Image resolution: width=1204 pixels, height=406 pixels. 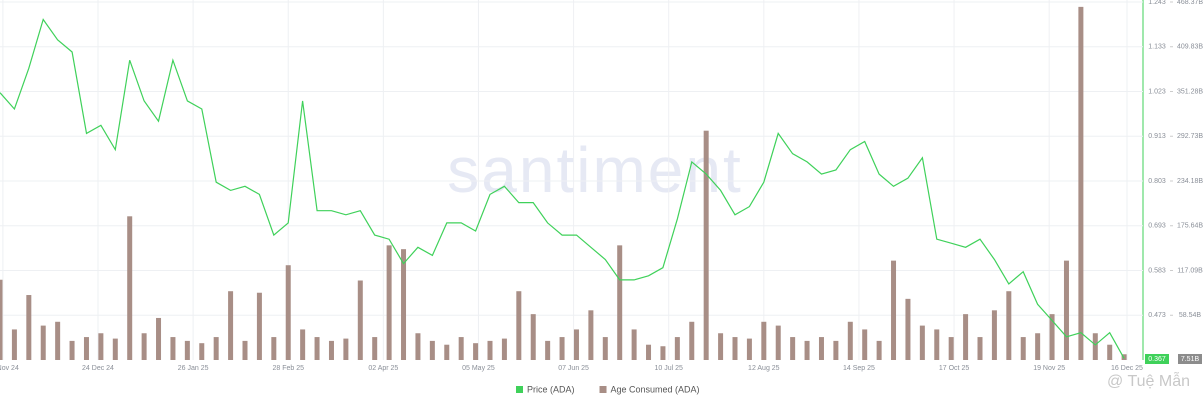 I want to click on y2-tick-label: 234.18B, so click(x=1190, y=181).